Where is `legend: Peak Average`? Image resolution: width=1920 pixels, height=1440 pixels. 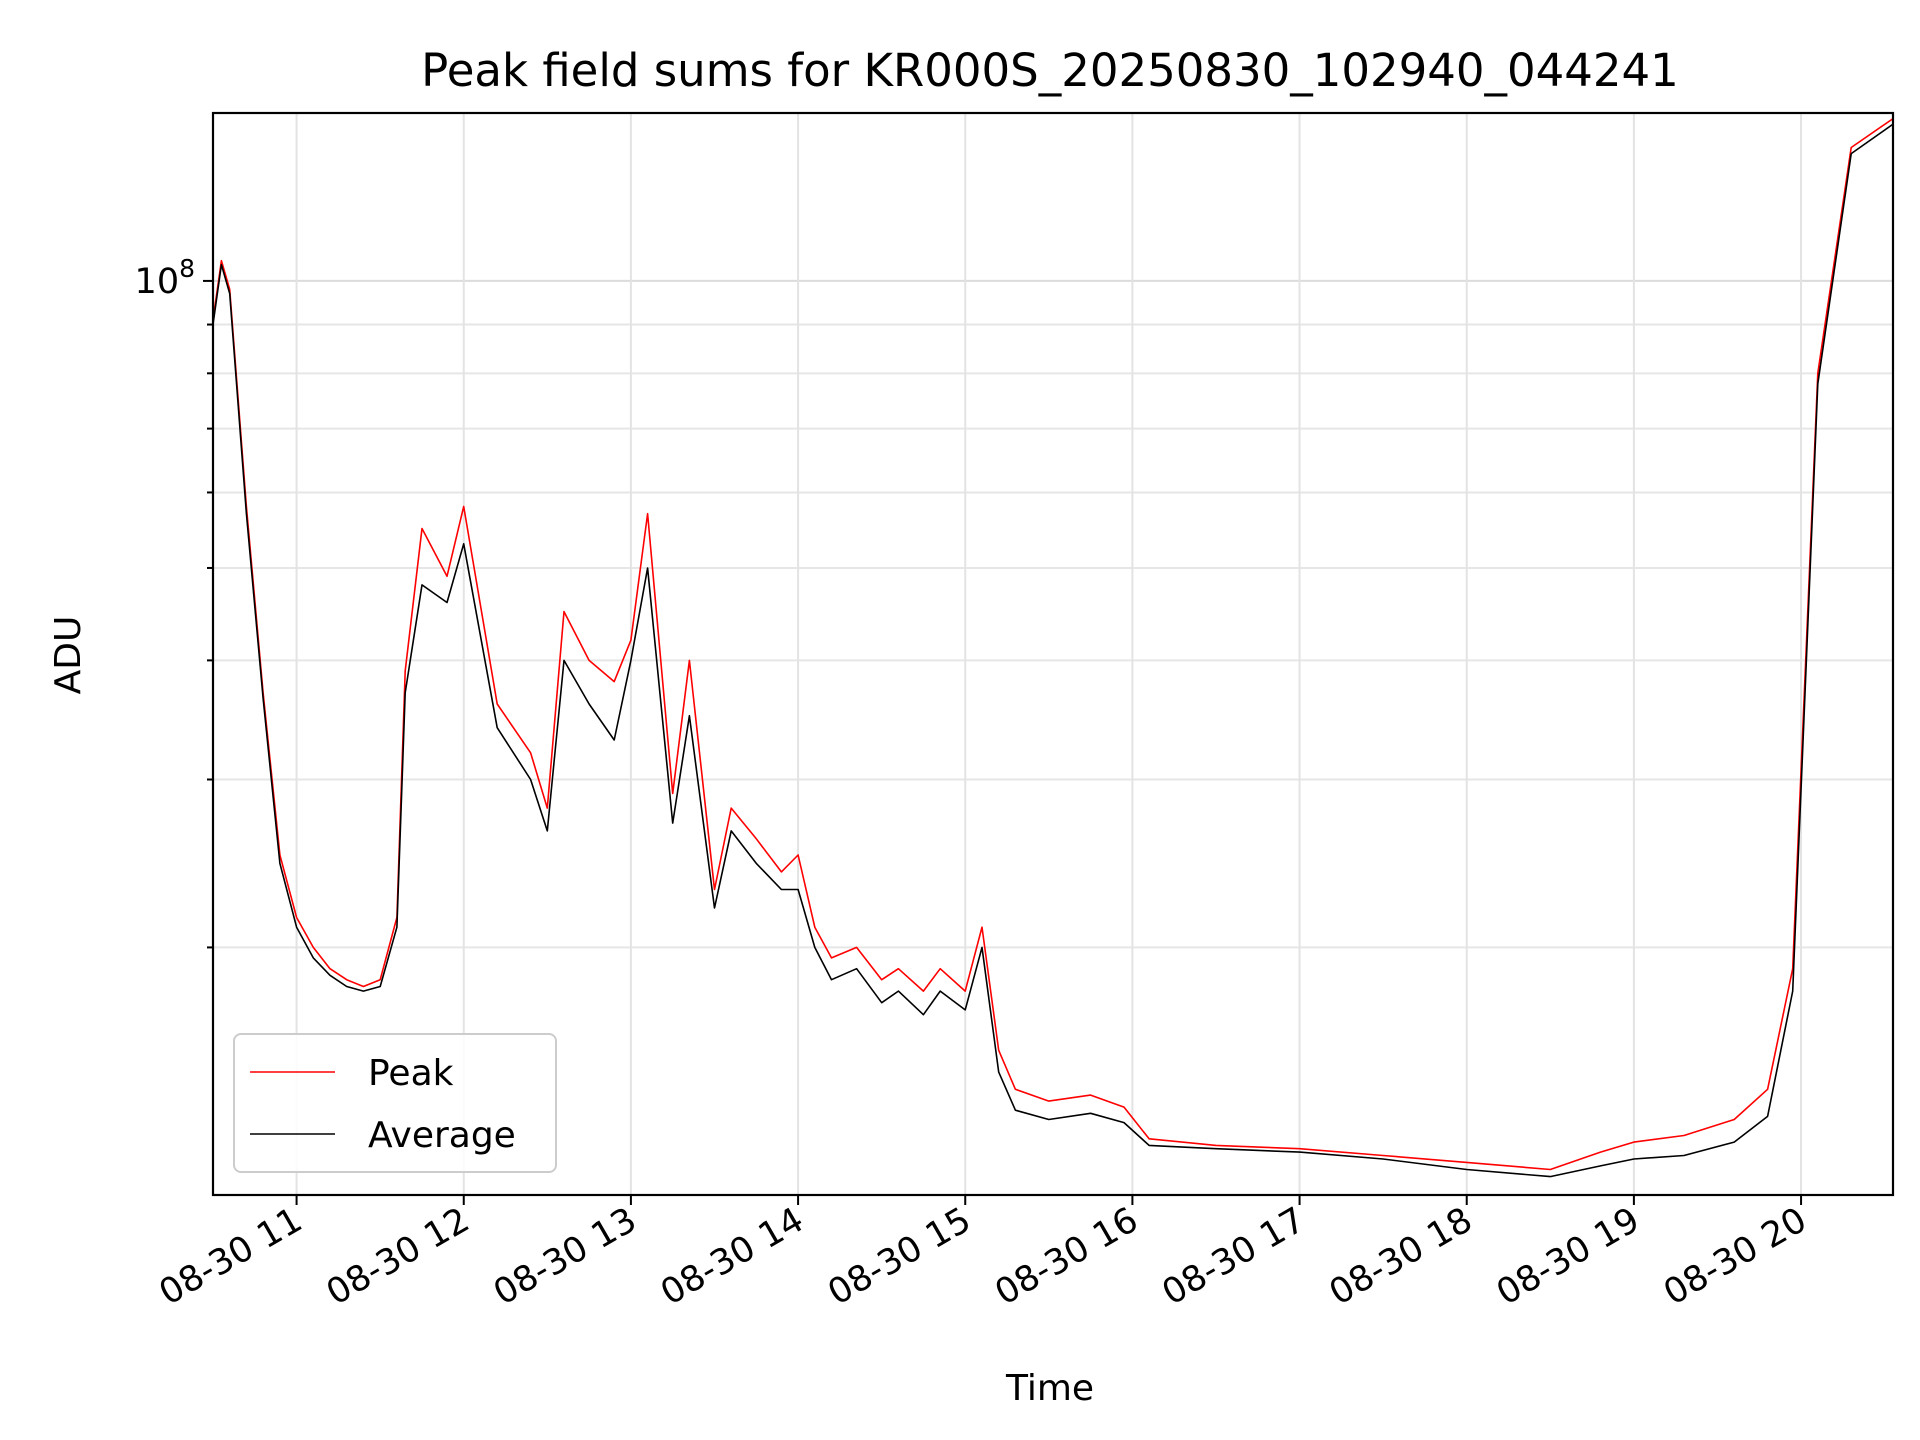
legend: Peak Average is located at coordinates (395, 1103).